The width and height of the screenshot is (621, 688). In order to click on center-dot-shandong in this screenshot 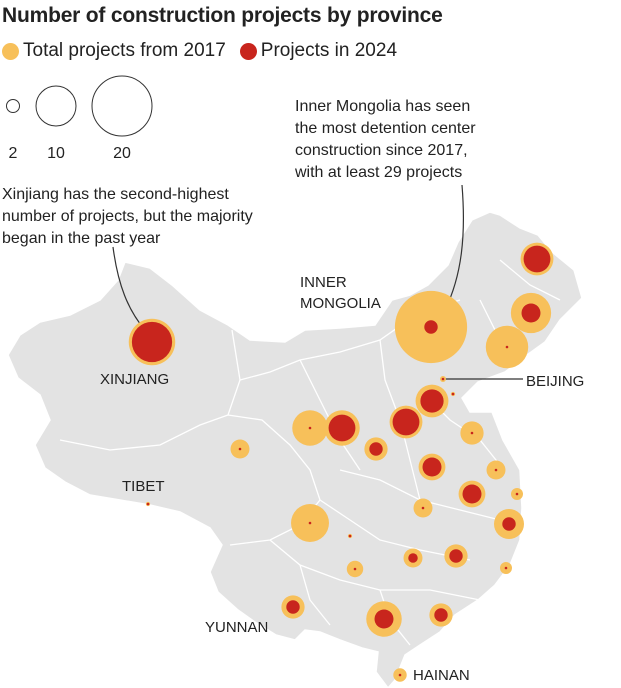, I will do `click(472, 433)`.